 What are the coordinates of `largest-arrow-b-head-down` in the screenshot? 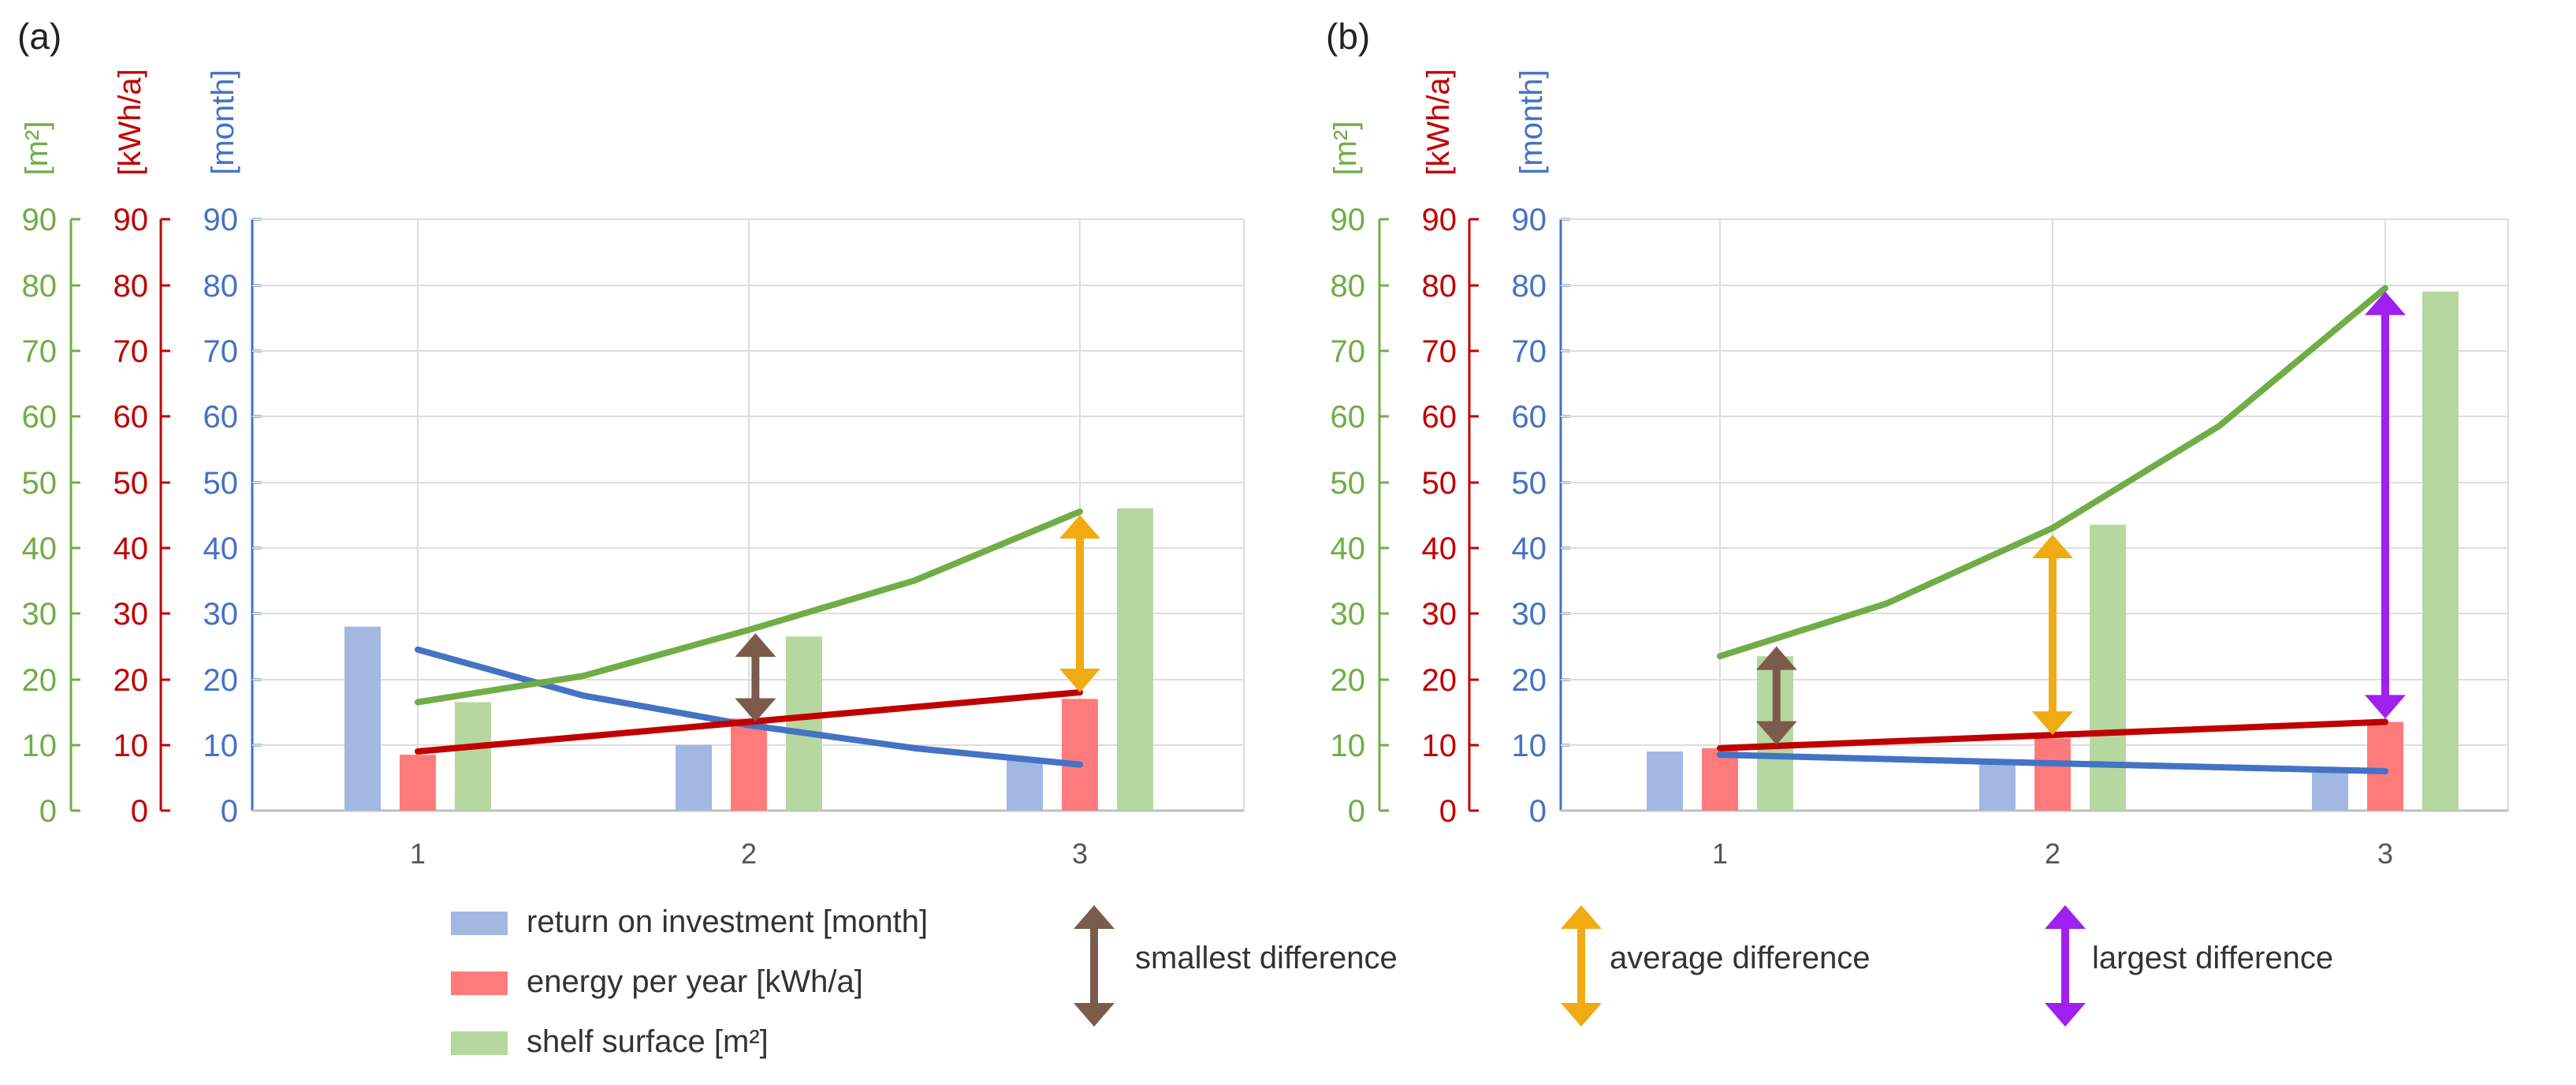 It's located at (2385, 707).